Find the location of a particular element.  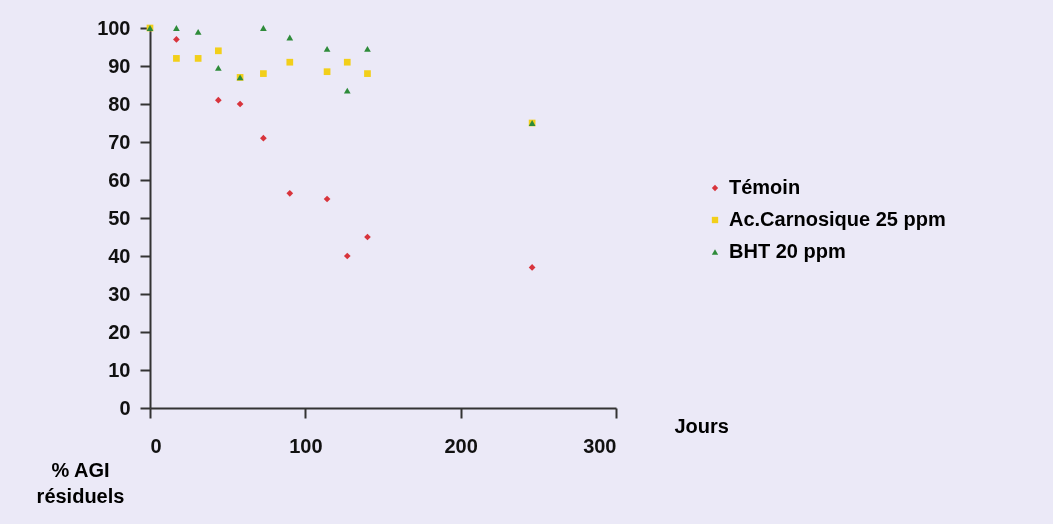

y-tick-label: 30 is located at coordinates (119, 293).